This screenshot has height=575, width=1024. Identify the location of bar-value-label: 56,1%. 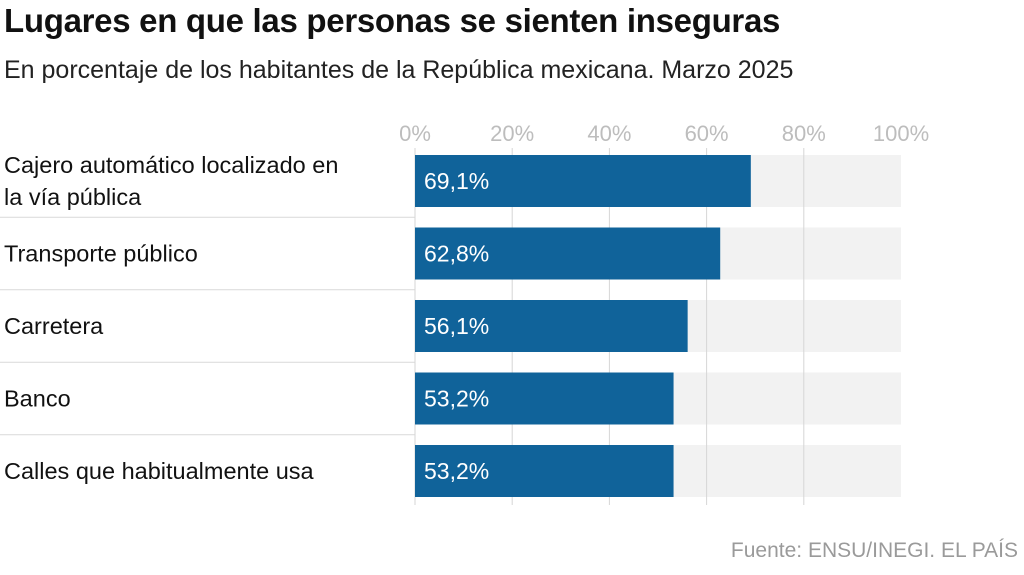
(456, 326).